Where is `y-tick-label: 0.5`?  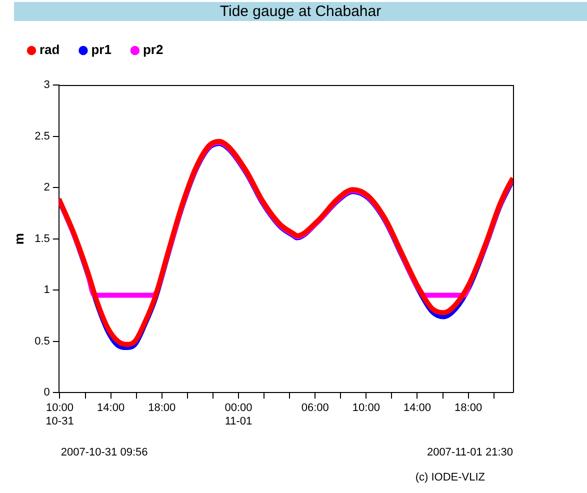
y-tick-label: 0.5 is located at coordinates (42, 341).